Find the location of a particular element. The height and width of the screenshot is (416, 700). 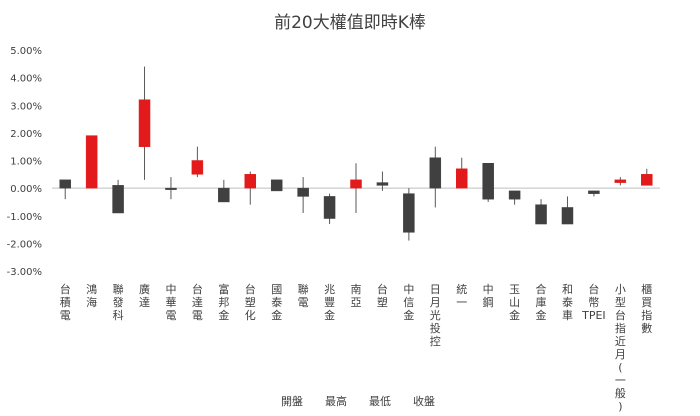

x-tick-label: 廣達 is located at coordinates (144, 295).